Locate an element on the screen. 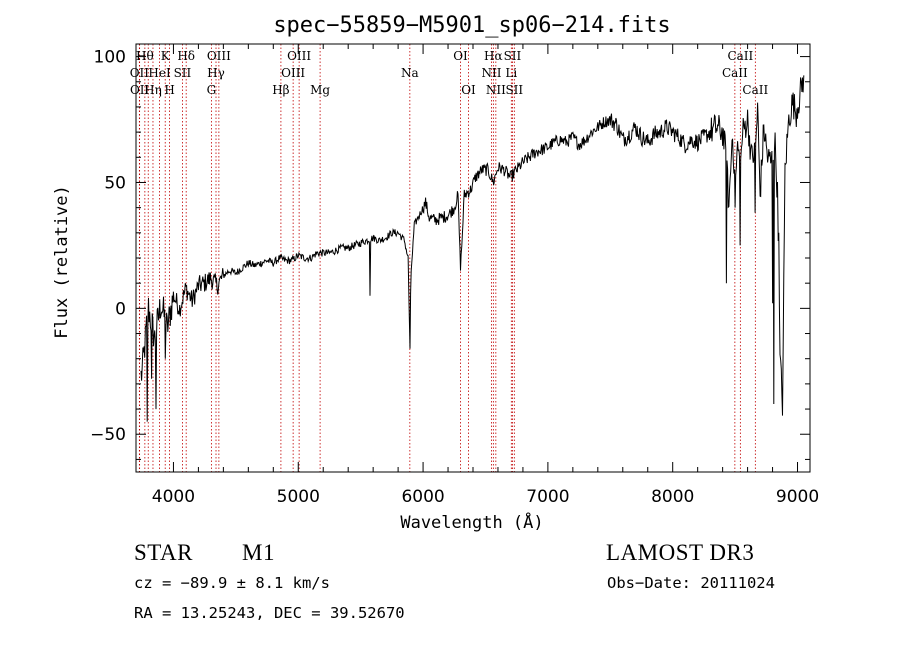 The width and height of the screenshot is (900, 649). y-axis-label: Flux (relative) is located at coordinates (62, 262).